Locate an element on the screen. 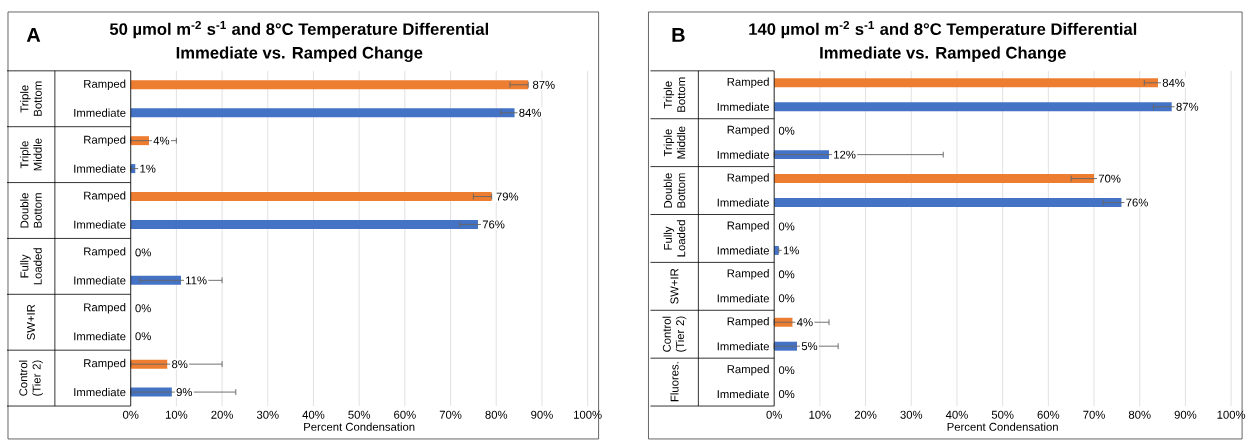 The width and height of the screenshot is (1250, 442). chart-title: 50 µmol m$^{-2}$ s$^{-1}$ and 8°C Temperature Differential is located at coordinates (299, 29).